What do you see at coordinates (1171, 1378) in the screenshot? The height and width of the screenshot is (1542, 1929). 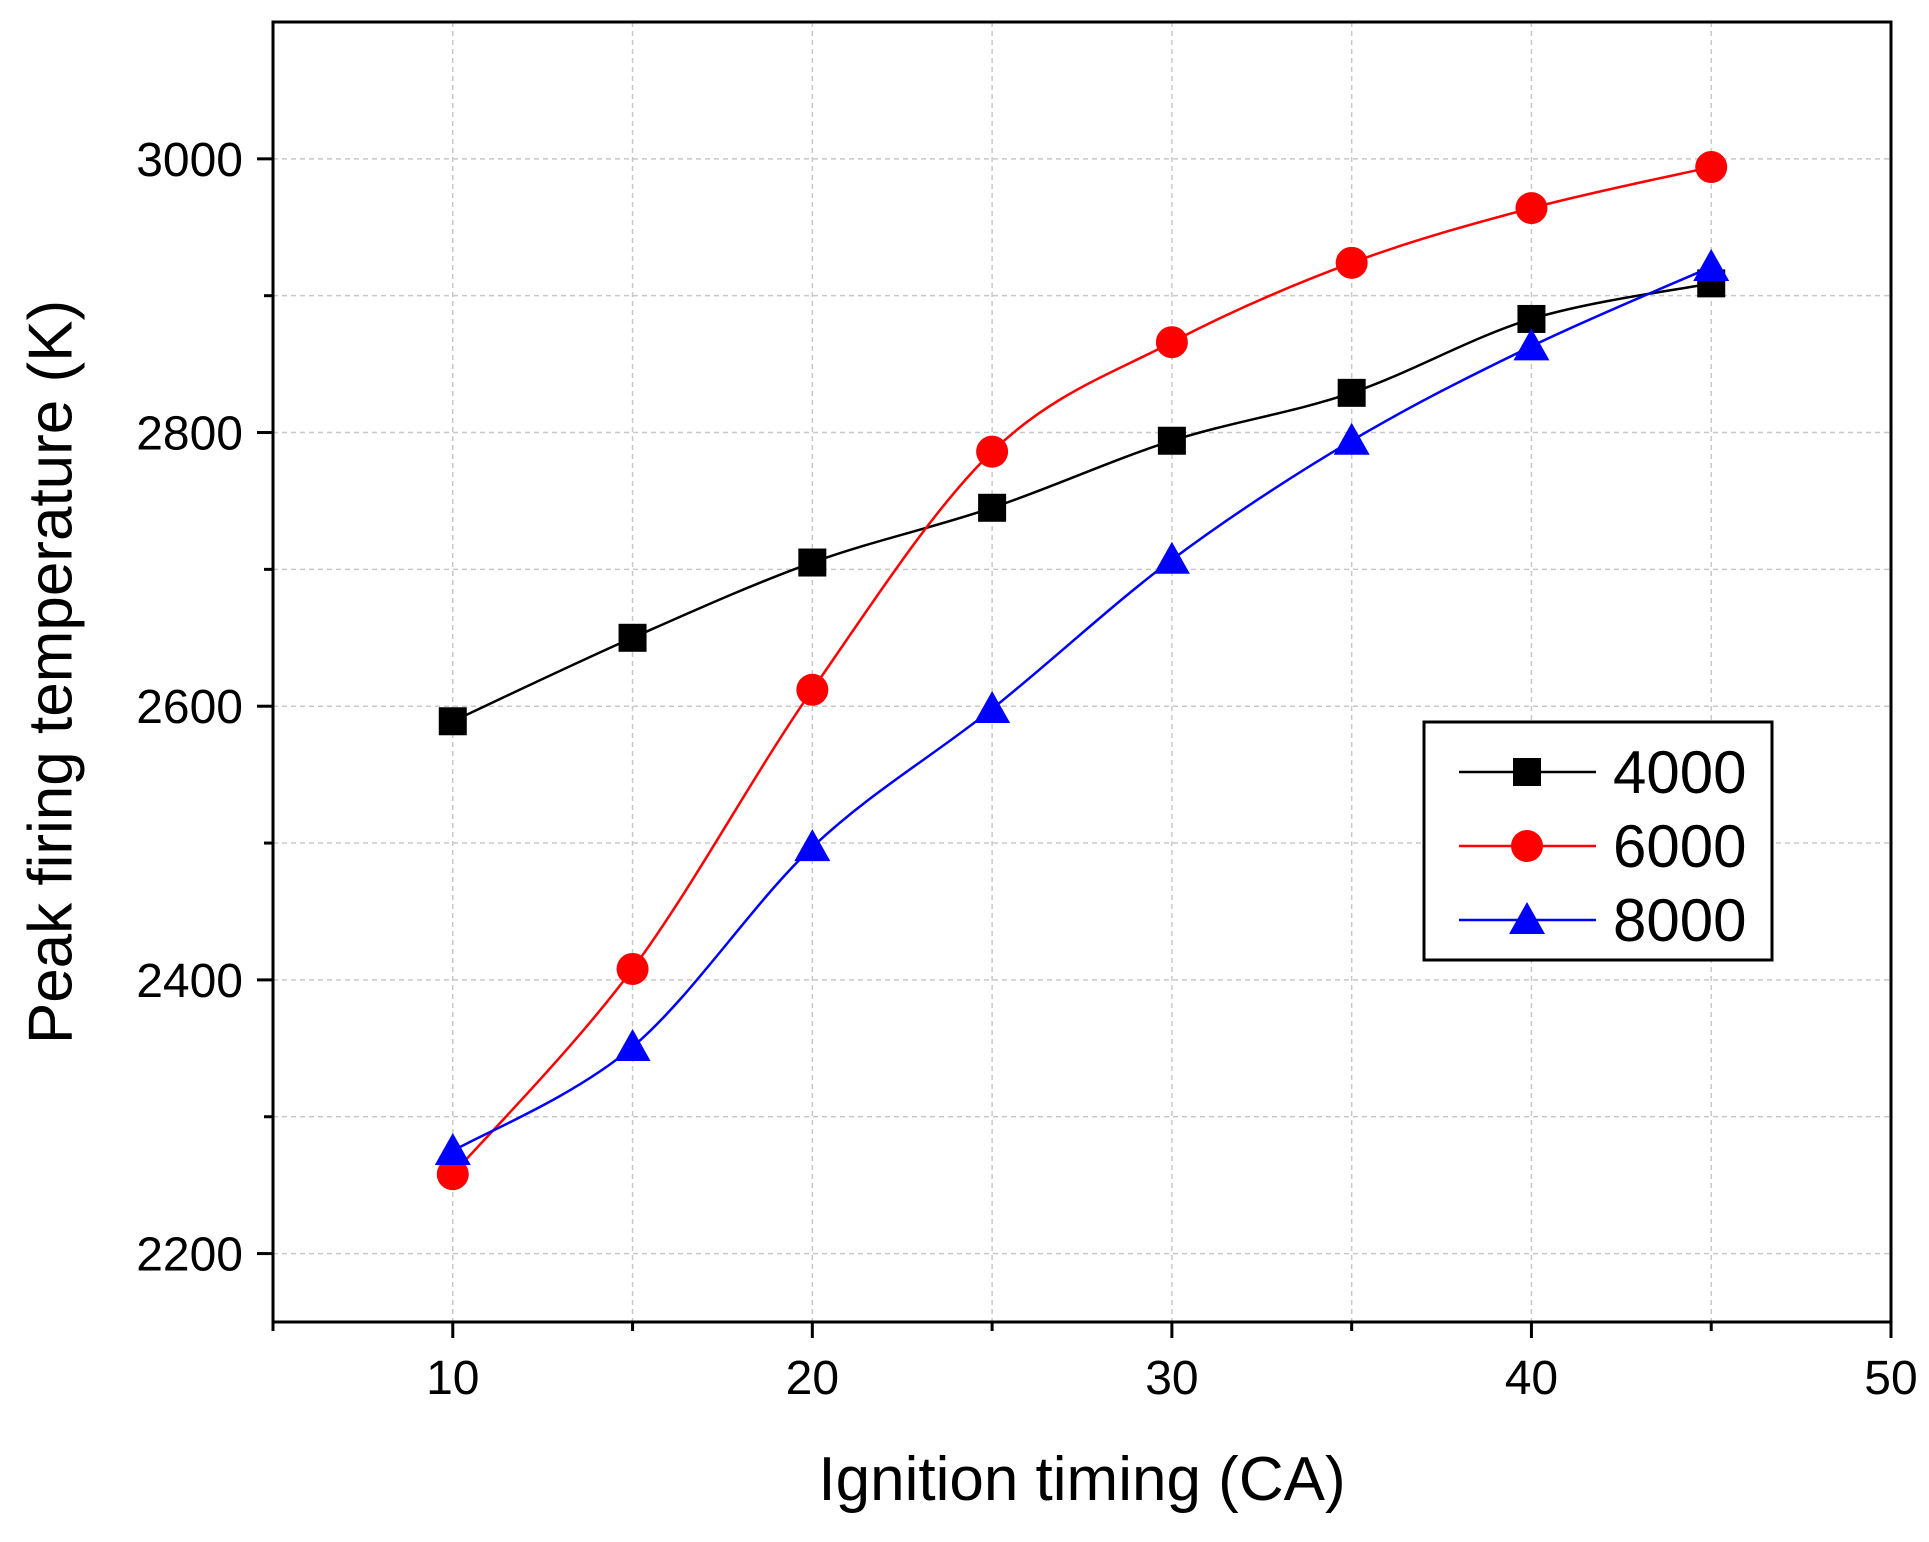 I see `x-tick-label: 30` at bounding box center [1171, 1378].